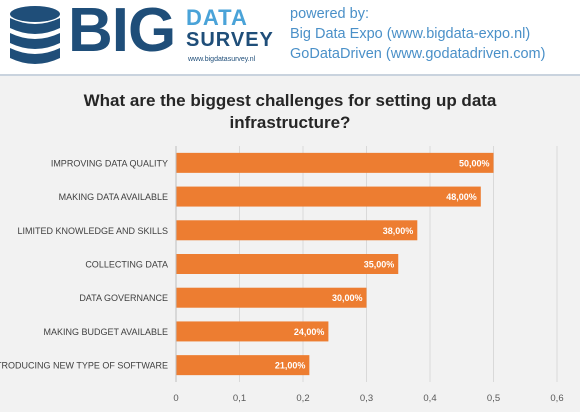 The height and width of the screenshot is (412, 580). What do you see at coordinates (556, 398) in the screenshot?
I see `x-tick-label: 0,6` at bounding box center [556, 398].